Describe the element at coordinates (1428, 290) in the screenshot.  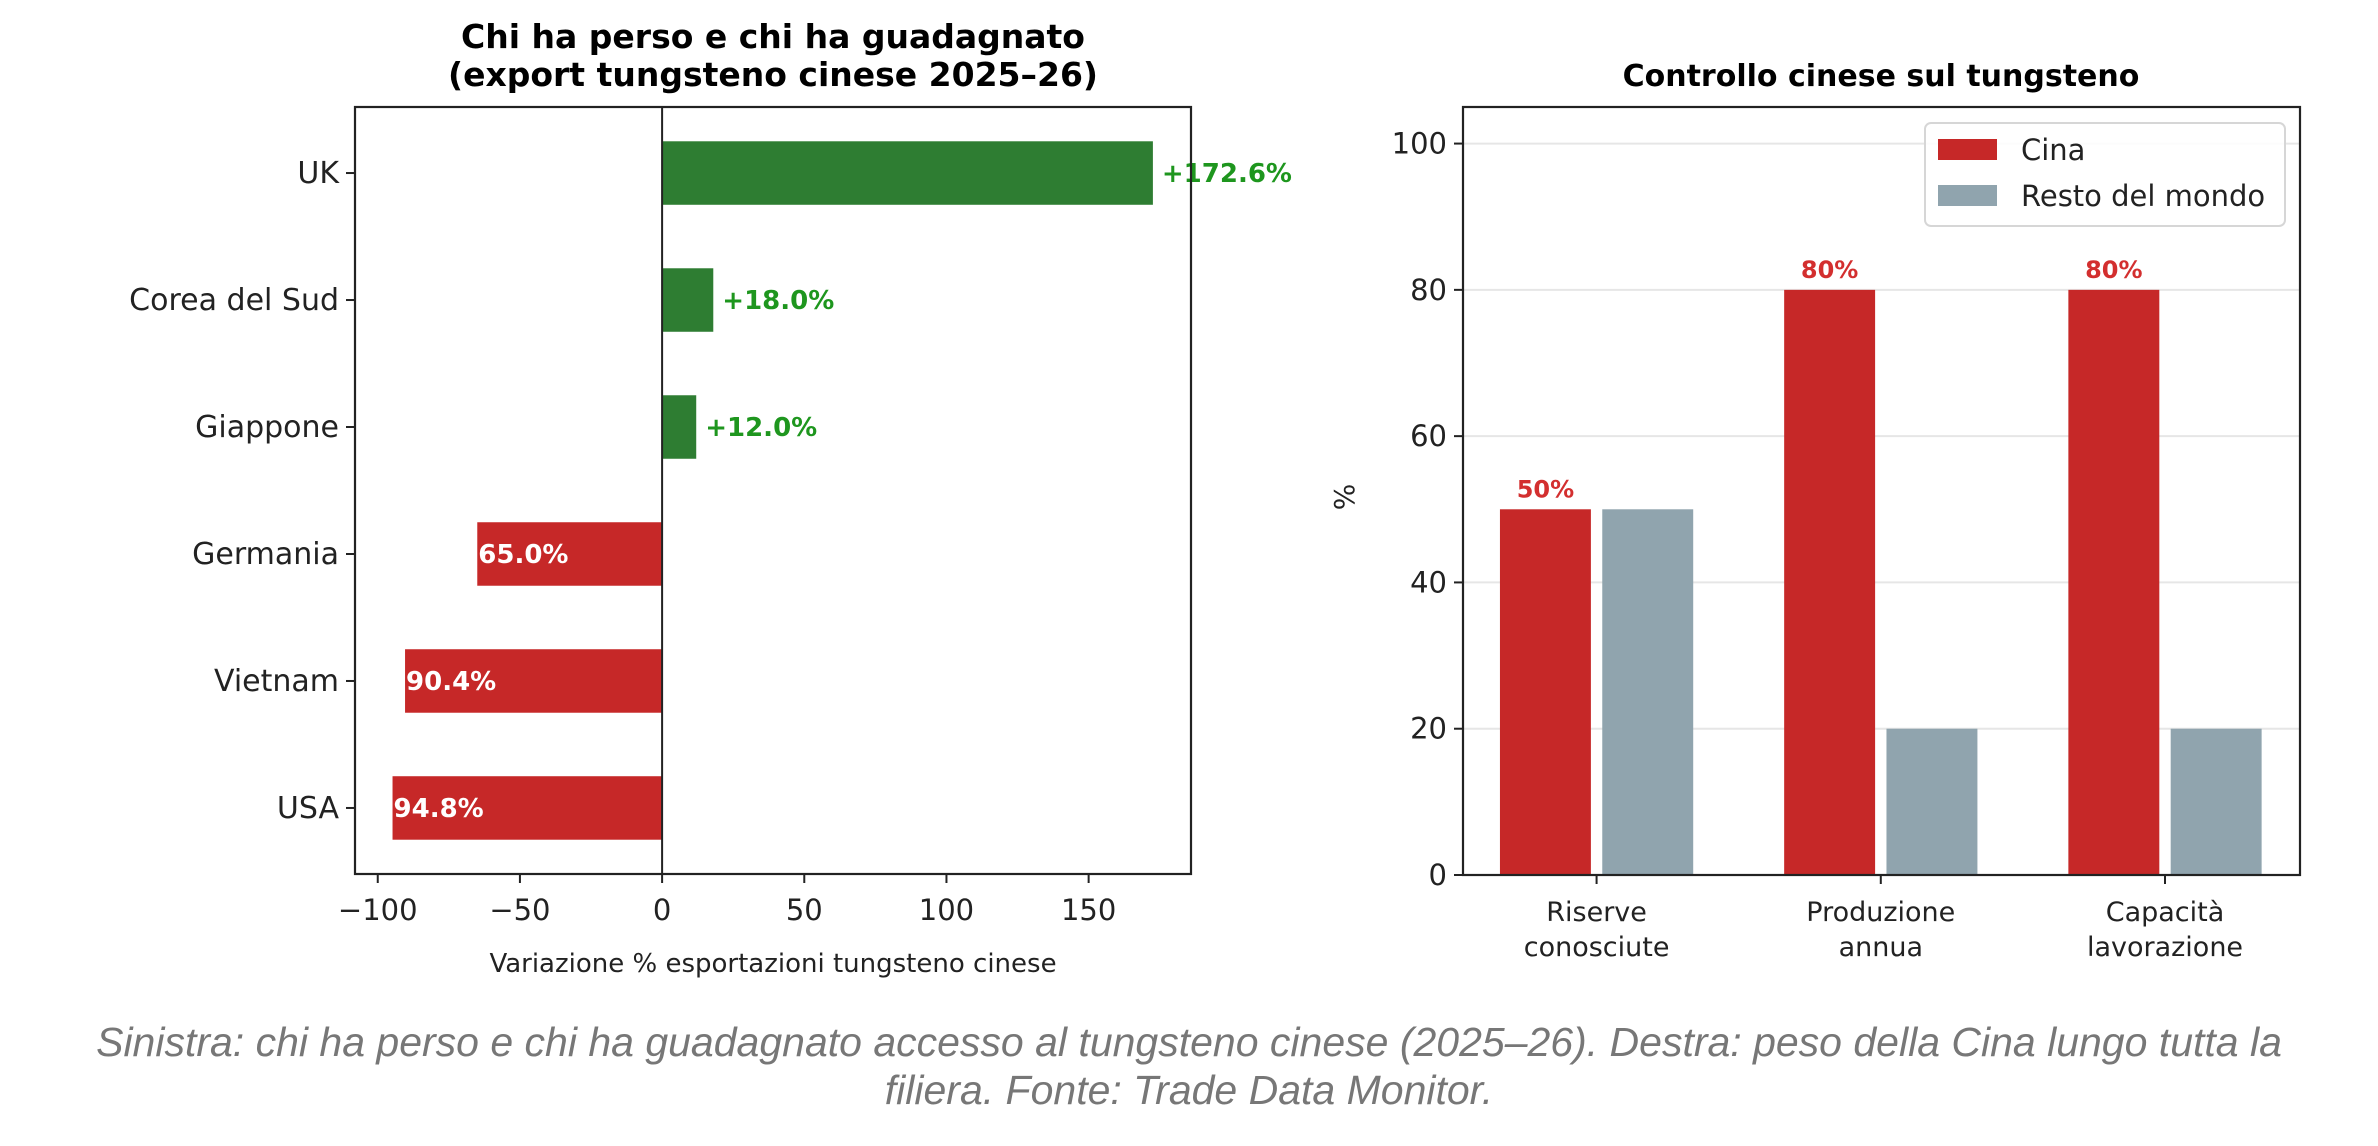
I see `y-tick-label: 80` at that location.